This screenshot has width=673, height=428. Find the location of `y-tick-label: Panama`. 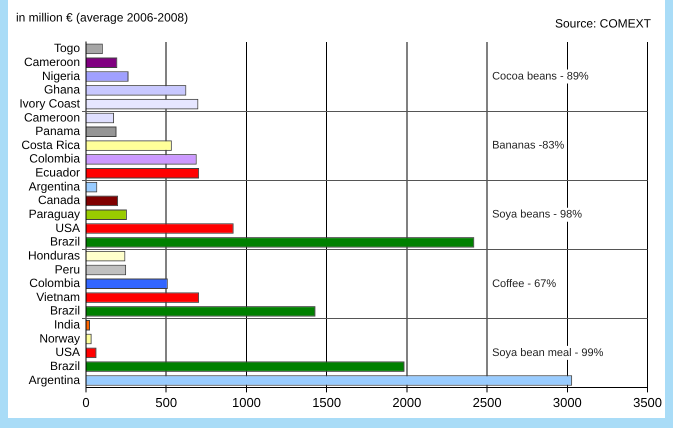

y-tick-label: Panama is located at coordinates (57, 131).